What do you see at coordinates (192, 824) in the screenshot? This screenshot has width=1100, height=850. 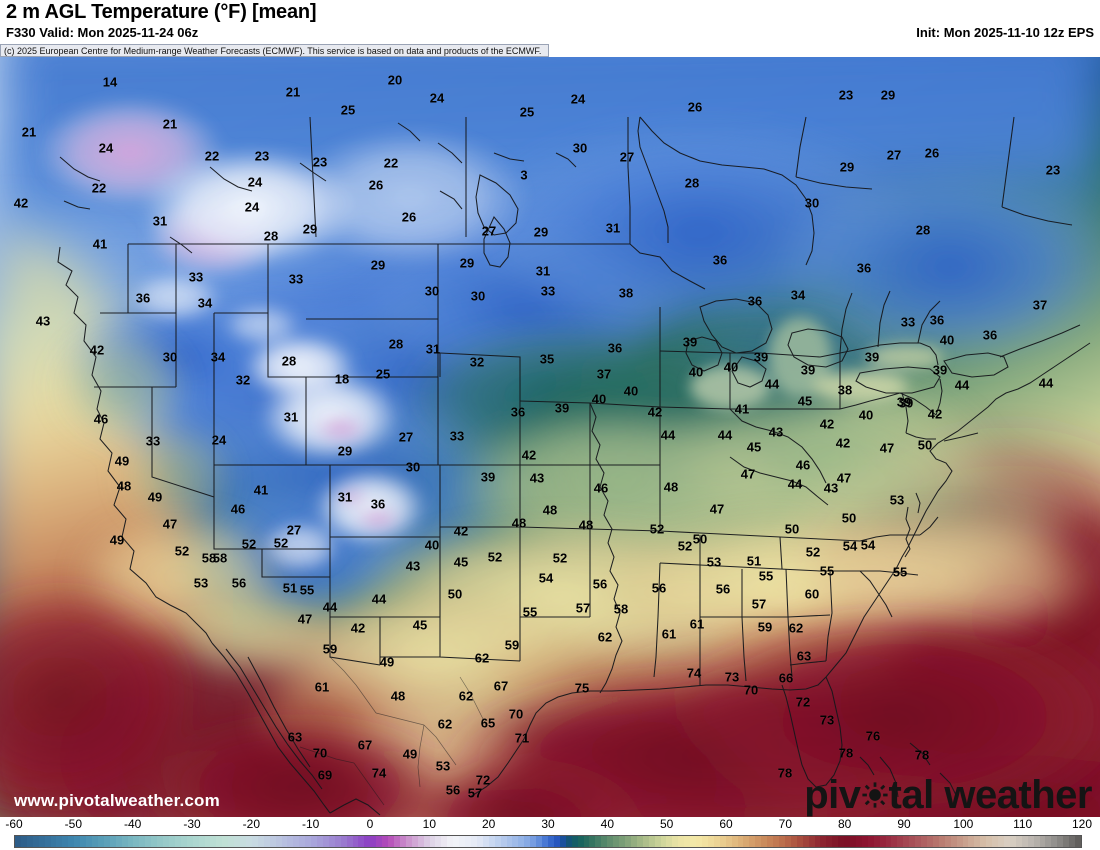 I see `colorbar-tick: -30` at bounding box center [192, 824].